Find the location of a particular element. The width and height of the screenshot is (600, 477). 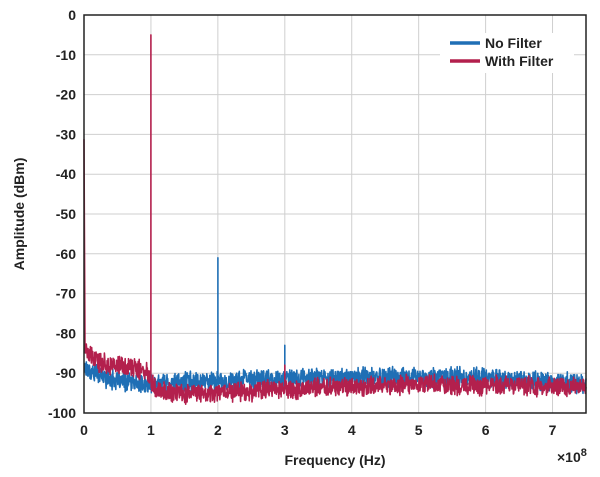

y-tick-label: -20 is located at coordinates (66, 95).